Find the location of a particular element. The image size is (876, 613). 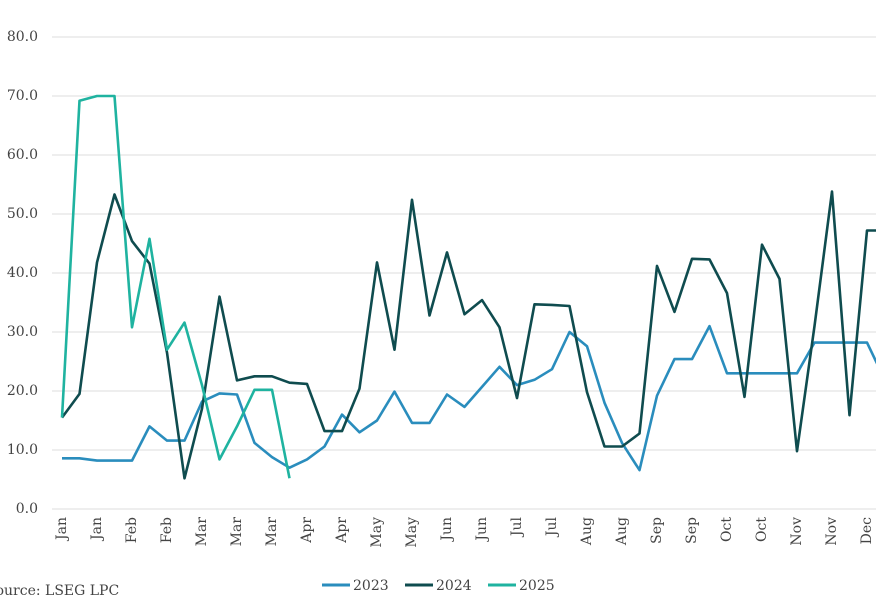

source-note: Source: LSEG LPC is located at coordinates (59, 591).